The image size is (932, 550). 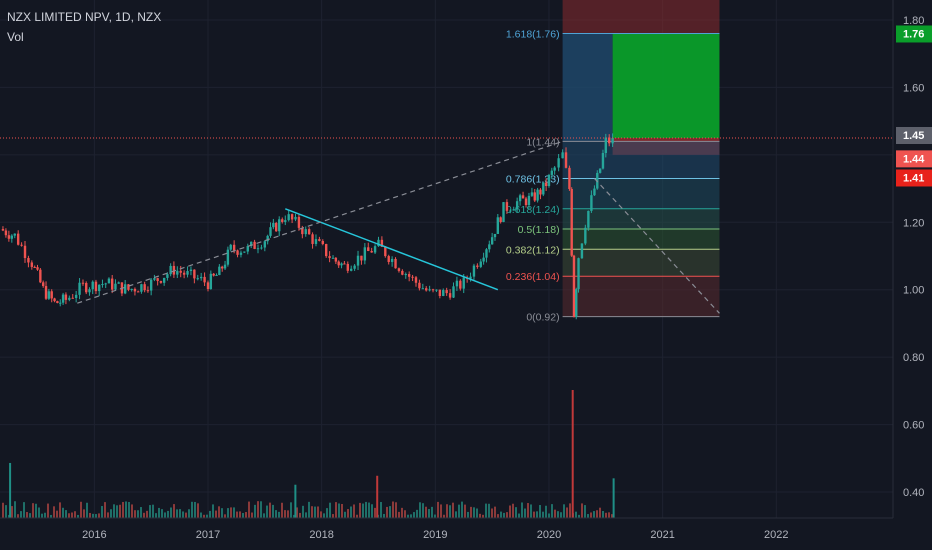 What do you see at coordinates (392, 249) in the screenshot?
I see `trendline` at bounding box center [392, 249].